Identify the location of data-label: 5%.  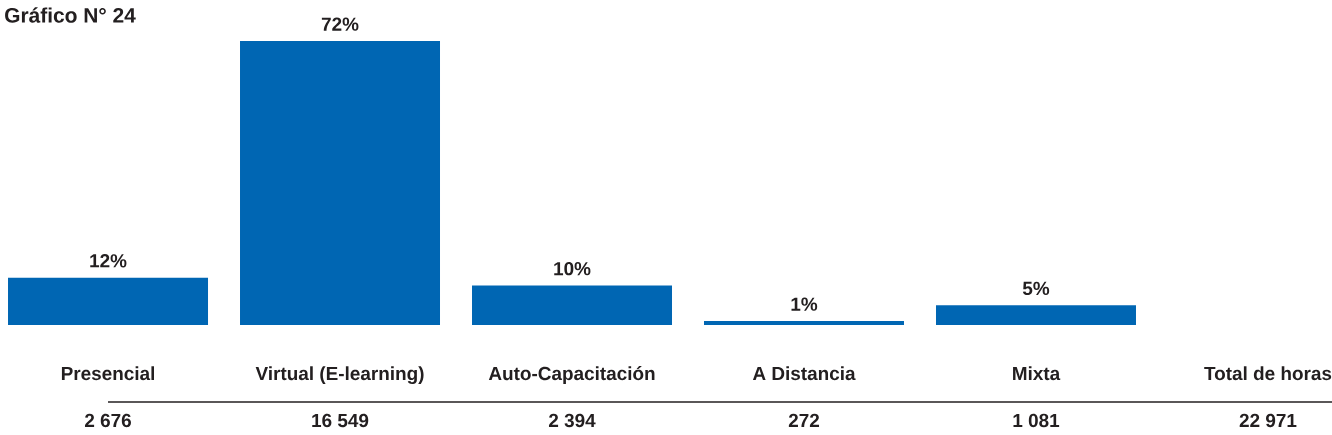
(1036, 288).